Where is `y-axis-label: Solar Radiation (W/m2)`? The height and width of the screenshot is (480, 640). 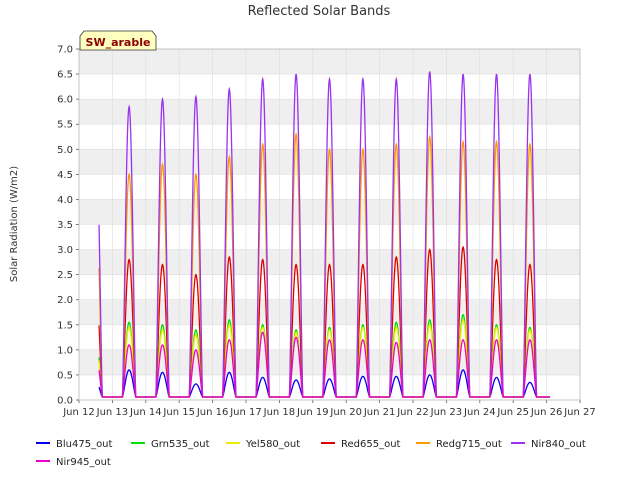 y-axis-label: Solar Radiation (W/m2) is located at coordinates (14, 224).